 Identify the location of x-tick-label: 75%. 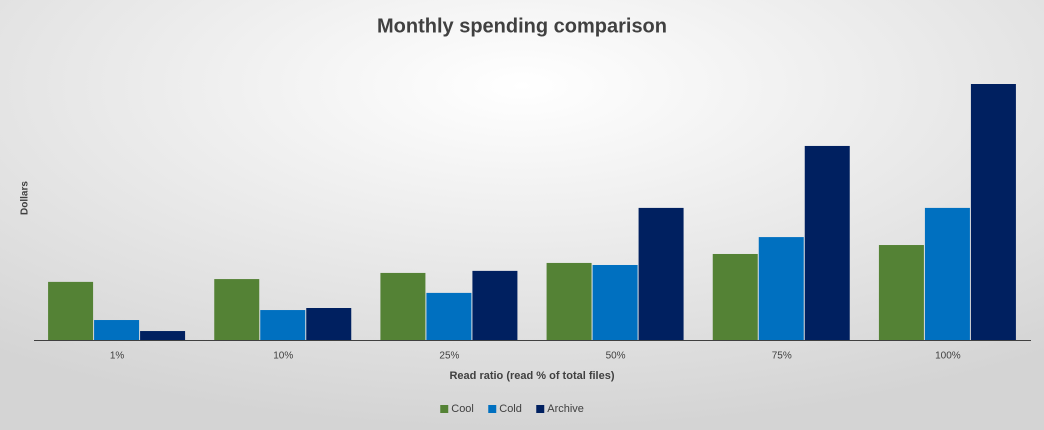
(782, 356).